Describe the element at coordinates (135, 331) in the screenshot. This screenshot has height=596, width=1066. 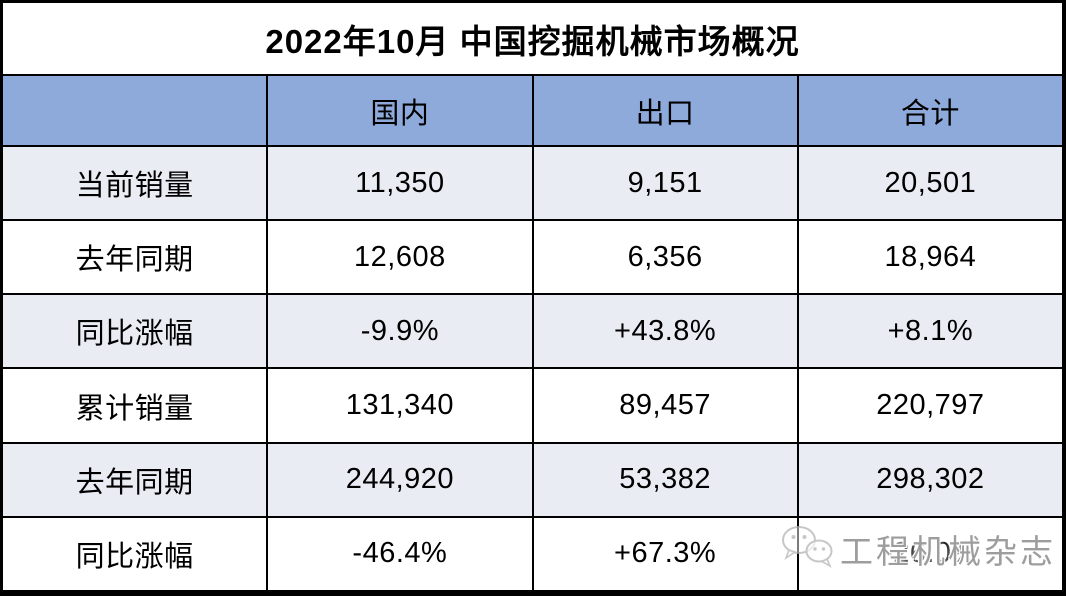
I see `row-label-yoy-change: 同比涨幅` at that location.